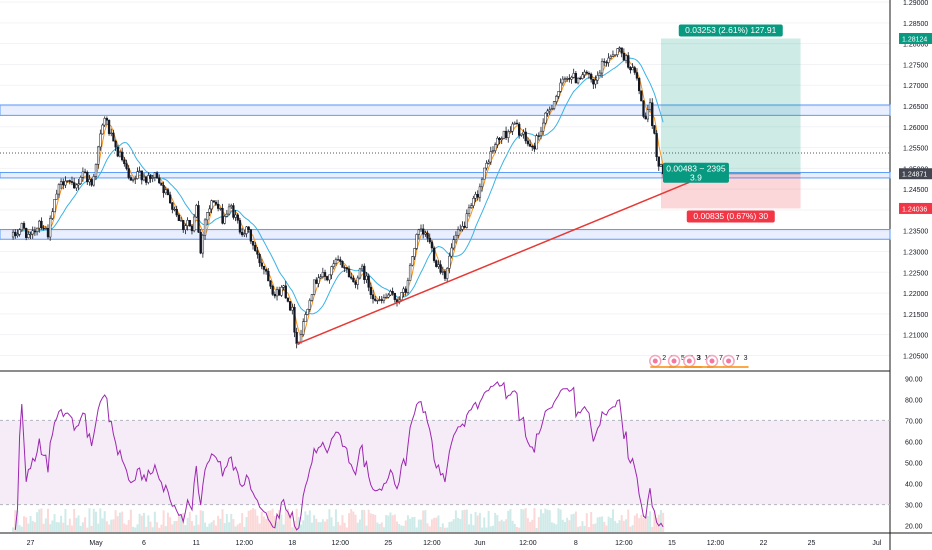 This screenshot has height=550, width=932. Describe the element at coordinates (730, 216) in the screenshot. I see `stop-label: 0.00835 (0.67%) 30` at that location.